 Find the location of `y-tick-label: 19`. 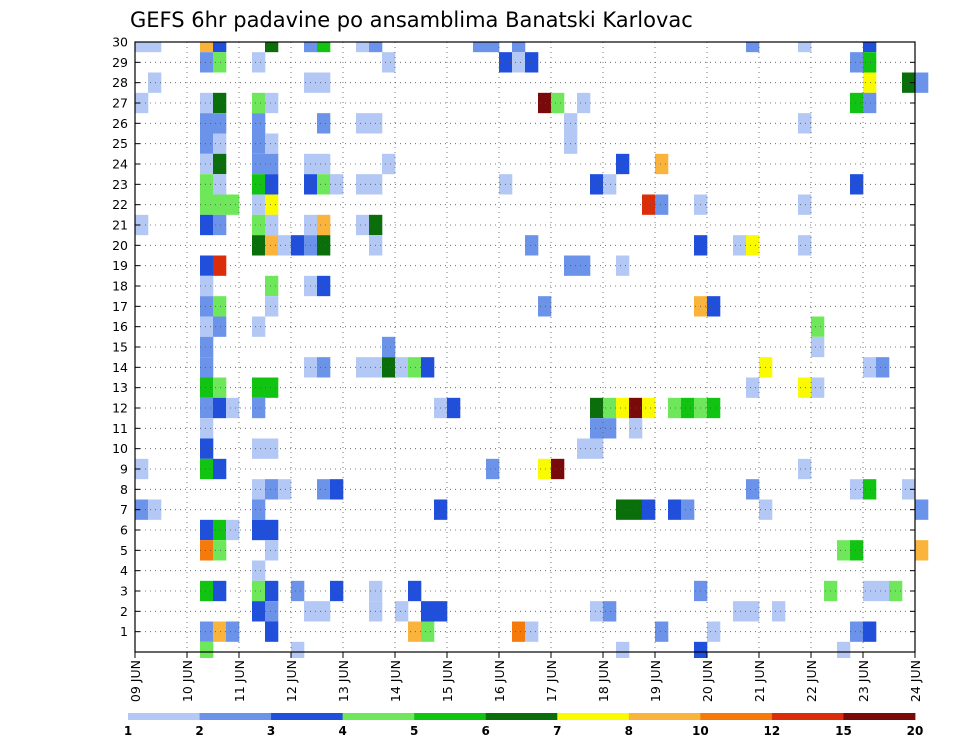

y-tick-label: 19 is located at coordinates (120, 265).